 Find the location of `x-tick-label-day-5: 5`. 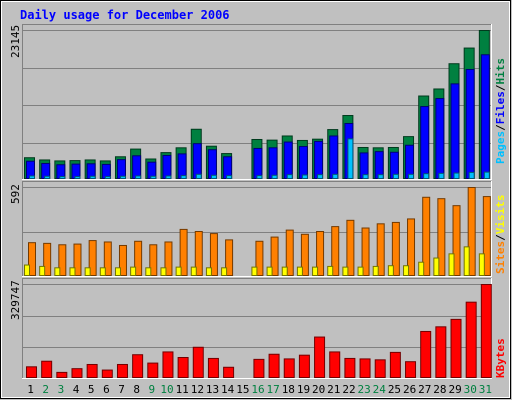

x-tick-label-day-5: 5 is located at coordinates (91, 389).